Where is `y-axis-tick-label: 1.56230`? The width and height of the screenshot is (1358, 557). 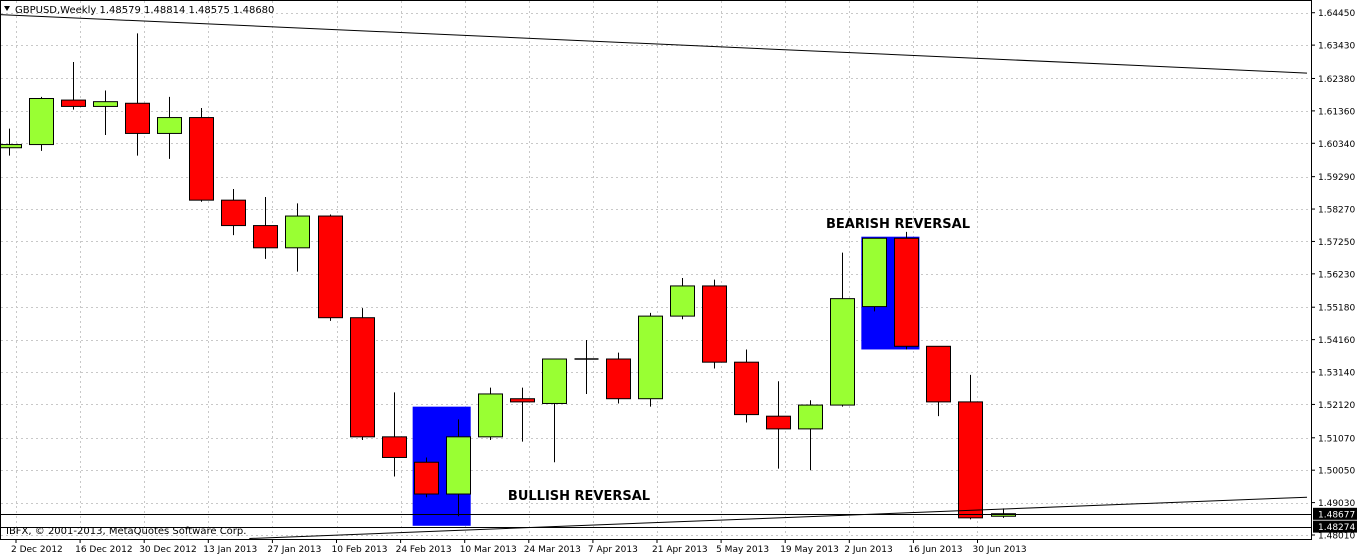 y-axis-tick-label: 1.56230 is located at coordinates (1336, 275).